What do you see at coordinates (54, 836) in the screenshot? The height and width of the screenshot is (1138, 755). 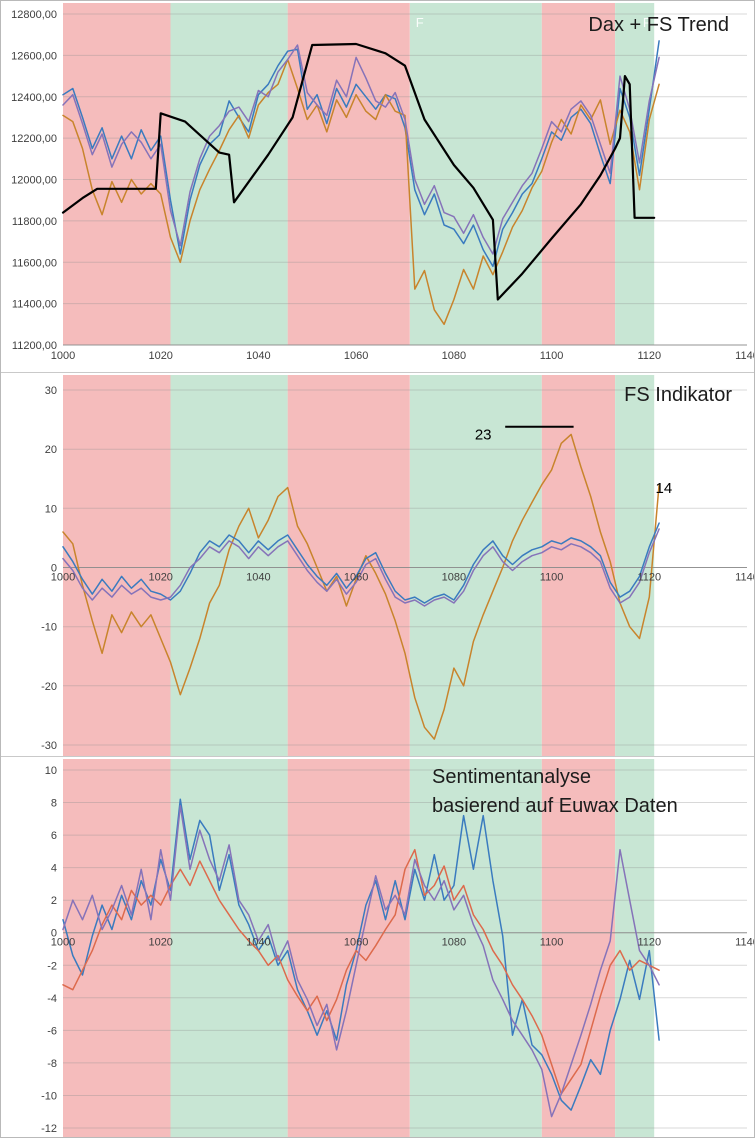 I see `y-axis-label: 6` at bounding box center [54, 836].